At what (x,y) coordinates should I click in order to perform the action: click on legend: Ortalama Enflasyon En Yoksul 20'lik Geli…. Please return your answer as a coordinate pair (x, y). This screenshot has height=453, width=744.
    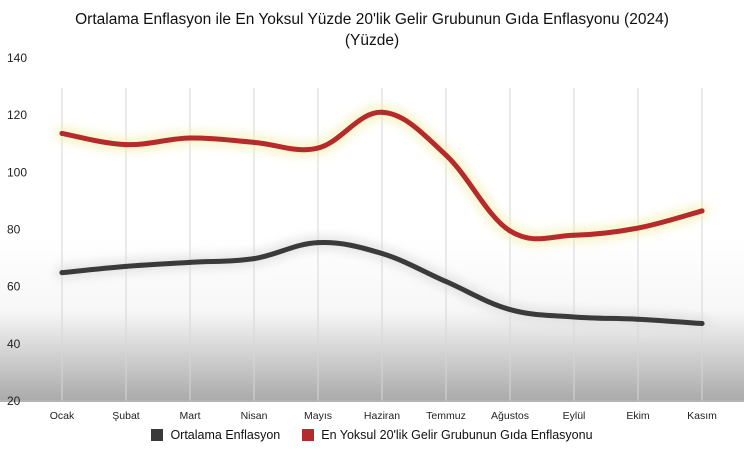
    Looking at the image, I should click on (372, 435).